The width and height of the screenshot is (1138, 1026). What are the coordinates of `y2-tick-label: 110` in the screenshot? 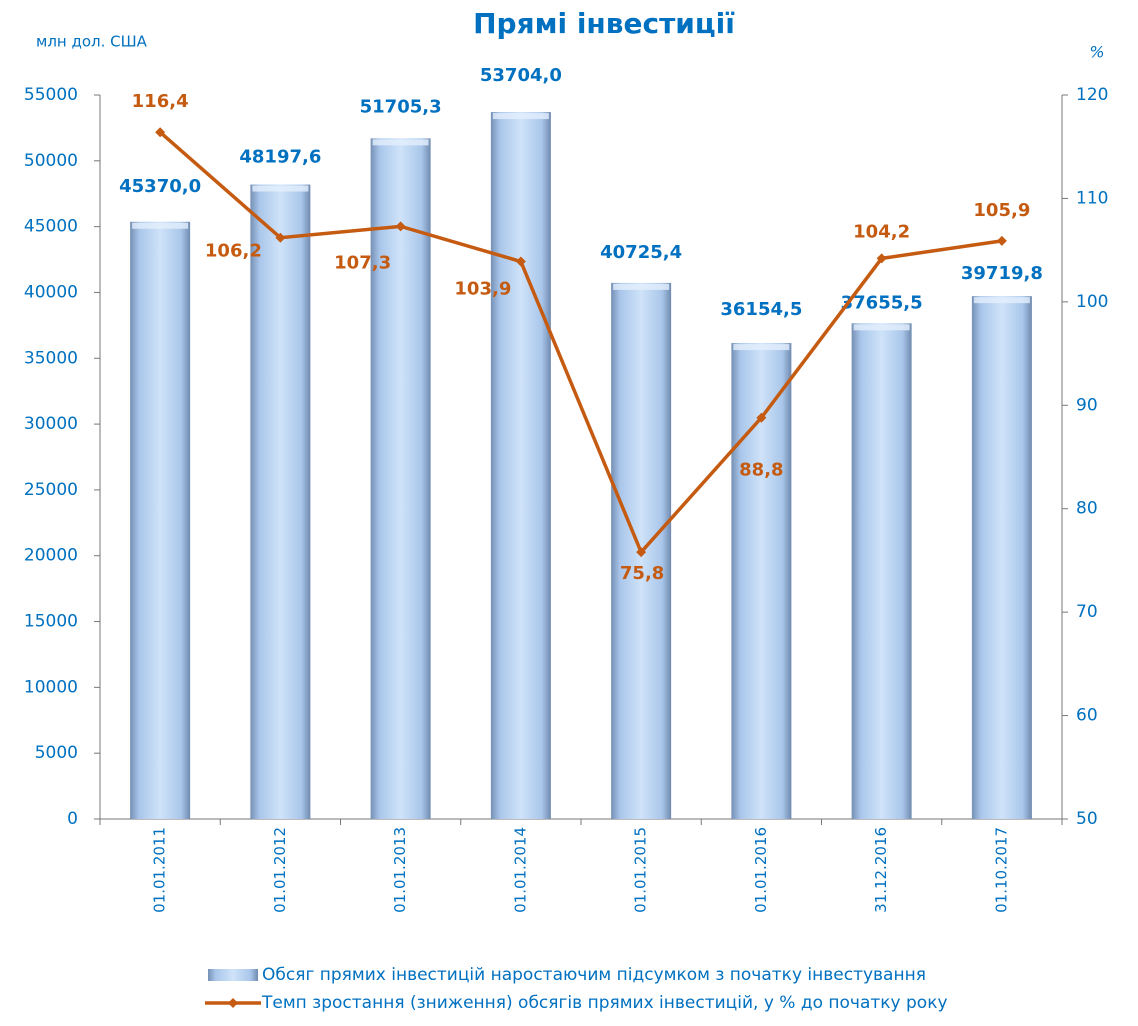 It's located at (1092, 198).